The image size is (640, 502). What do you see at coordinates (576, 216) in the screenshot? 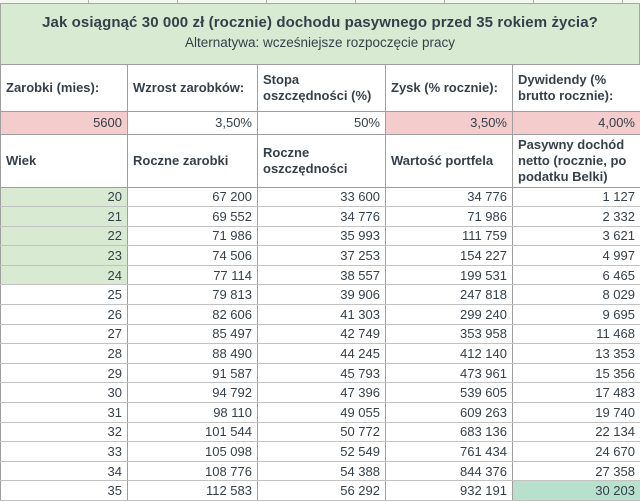
I see `cell-pasywny-dochod: 2 332` at bounding box center [576, 216].